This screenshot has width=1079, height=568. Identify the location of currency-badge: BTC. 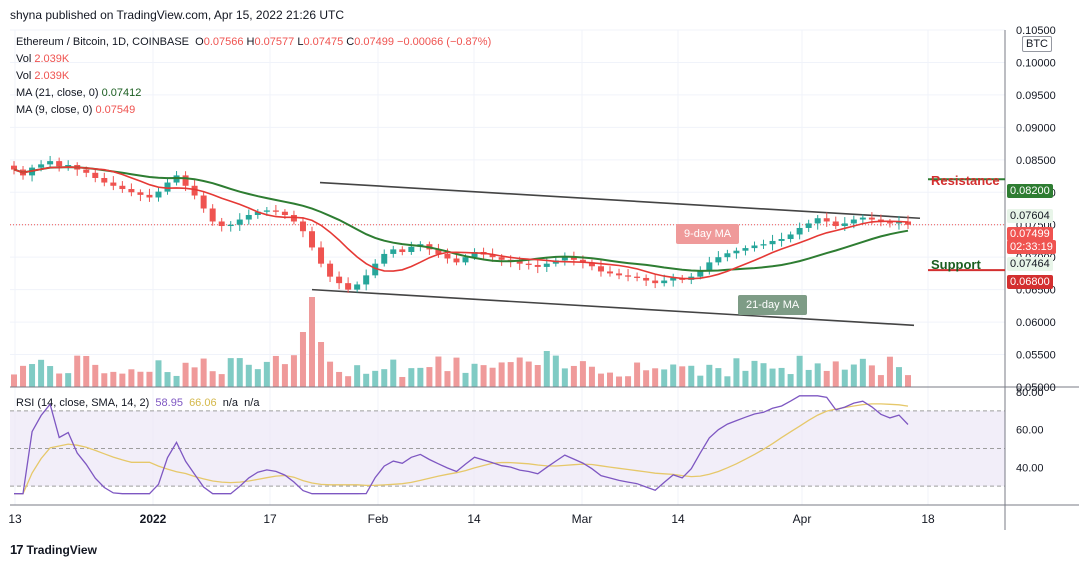
(1037, 44).